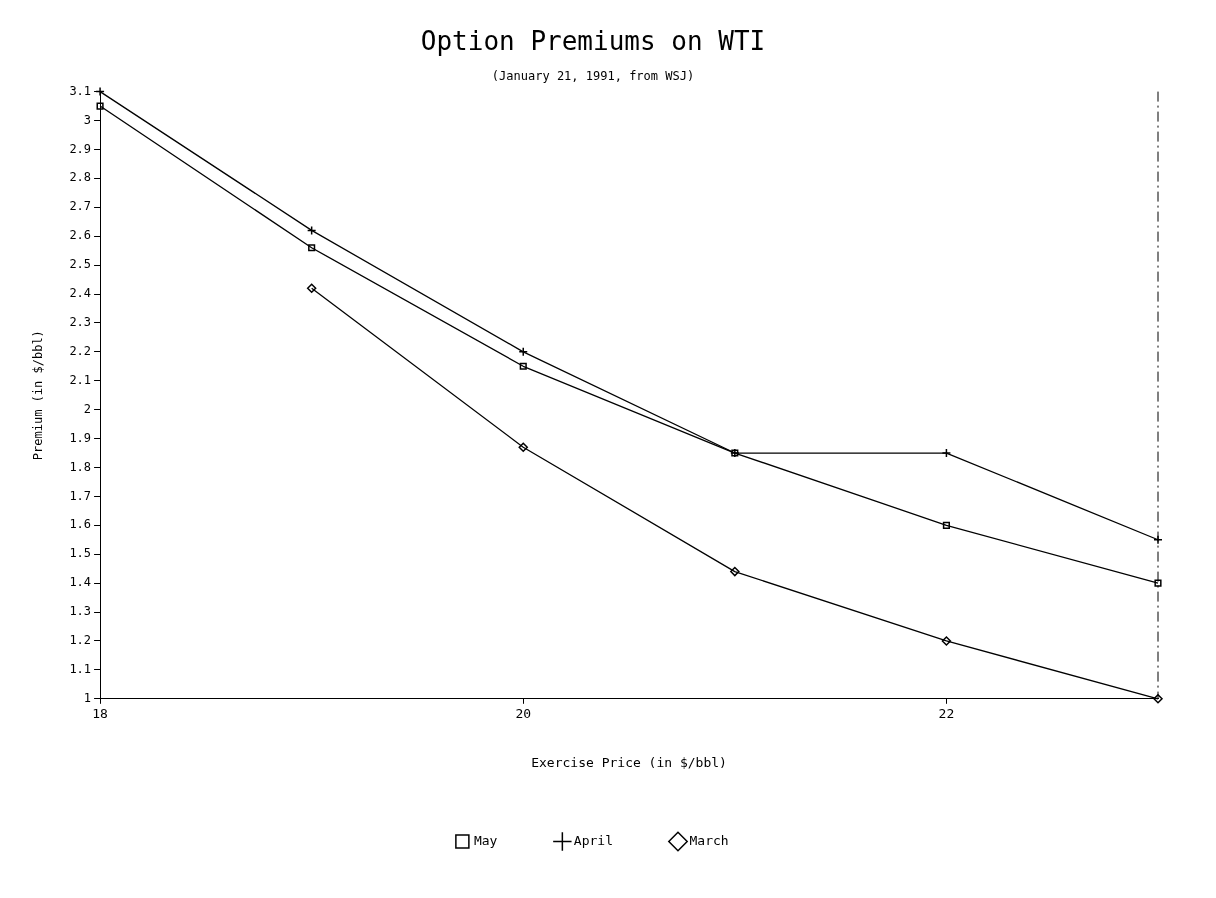 The image size is (1216, 898). Describe the element at coordinates (80, 379) in the screenshot. I see `y-tick-label: 2.1` at that location.